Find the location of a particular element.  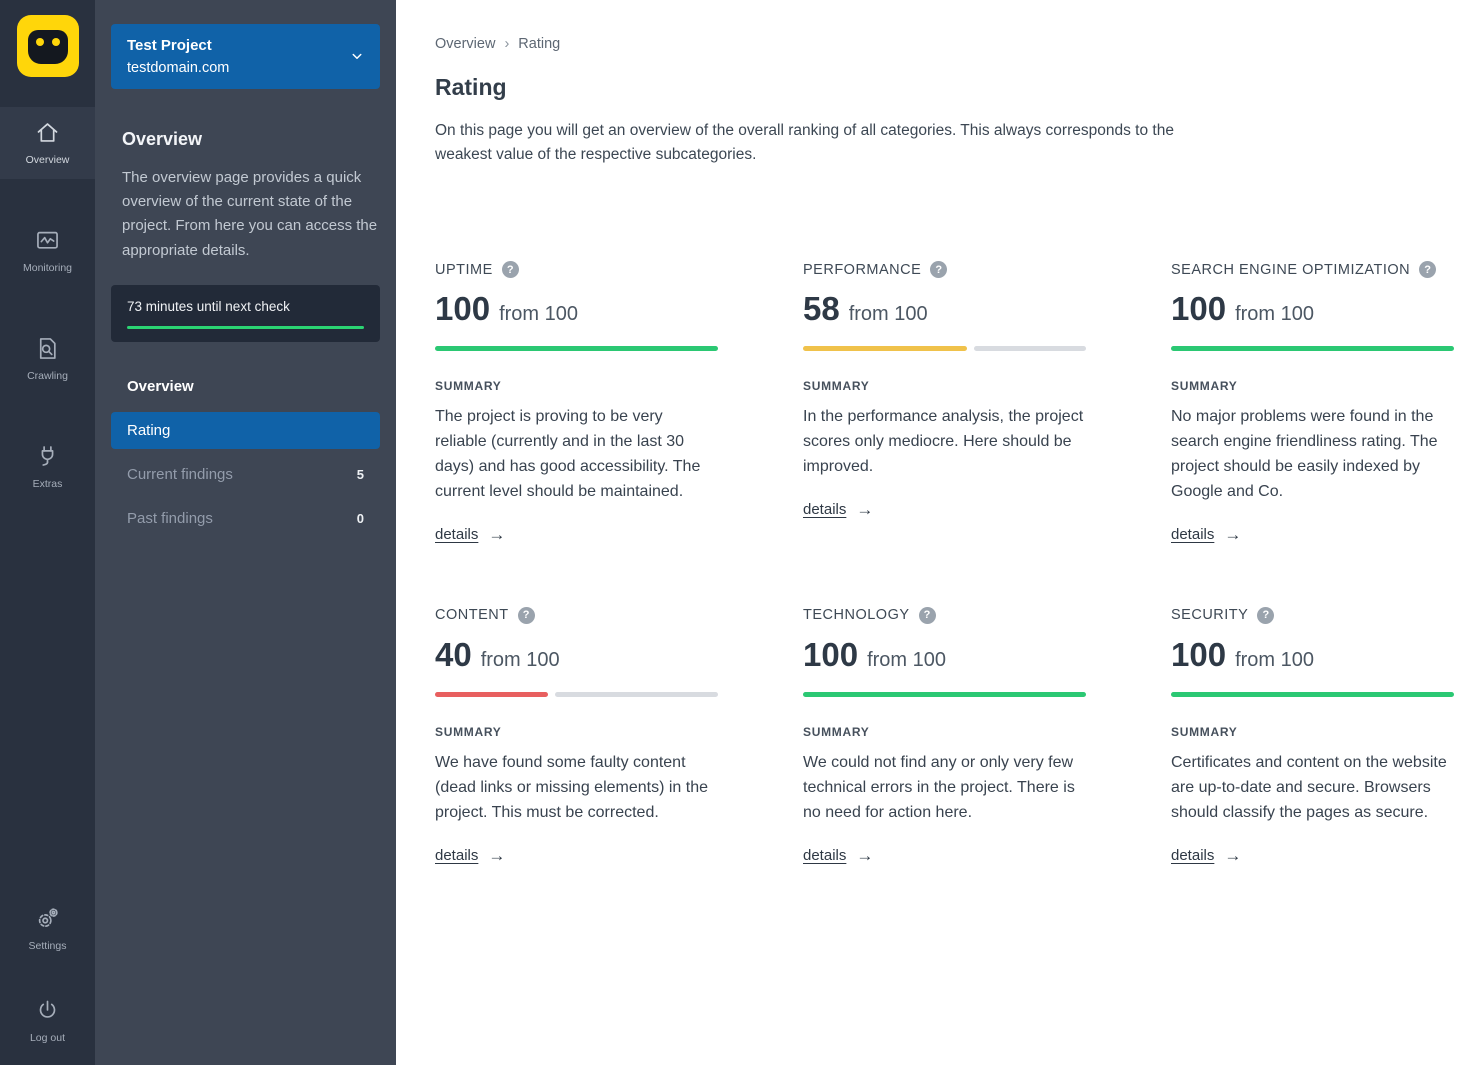

monitoring-icon is located at coordinates (47, 240).